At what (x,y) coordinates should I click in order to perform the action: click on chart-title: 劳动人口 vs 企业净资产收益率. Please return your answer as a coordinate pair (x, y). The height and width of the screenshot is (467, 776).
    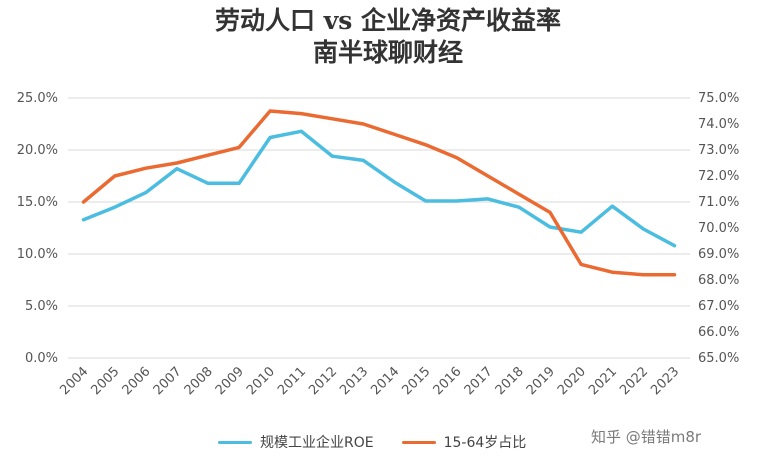
    Looking at the image, I should click on (387, 20).